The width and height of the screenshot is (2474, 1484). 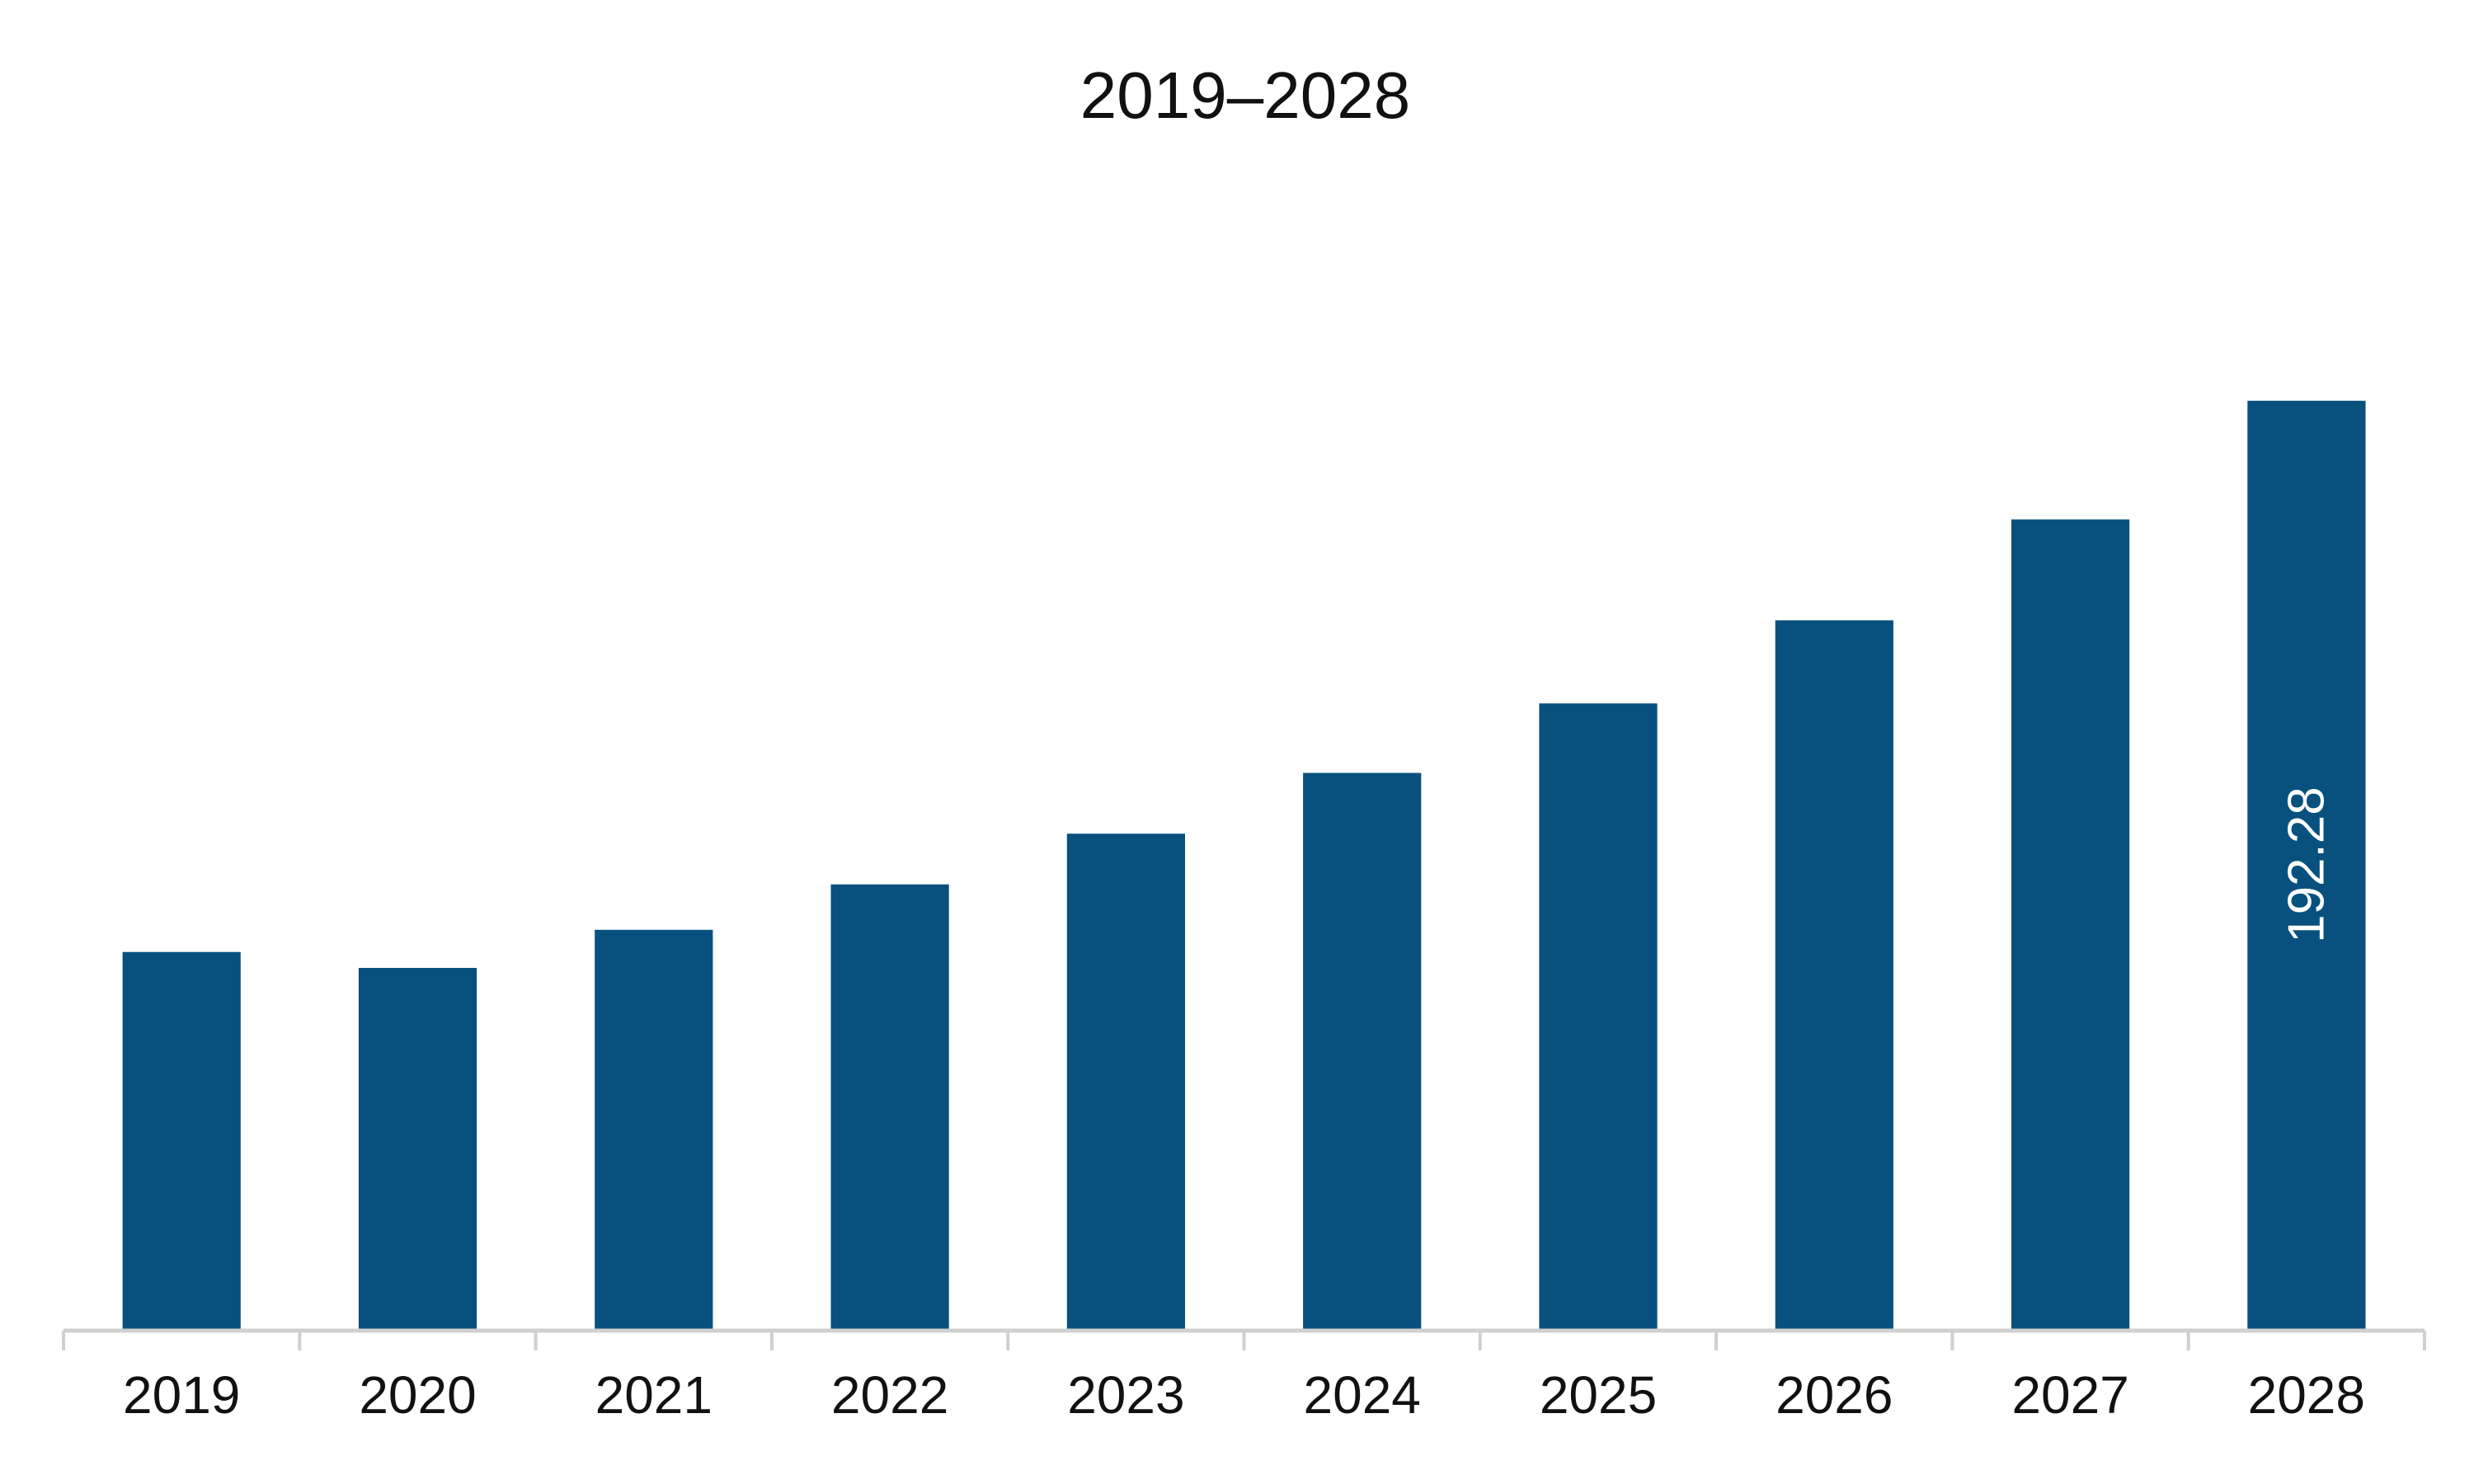 I want to click on x-tick-label: 2028, so click(x=2306, y=1395).